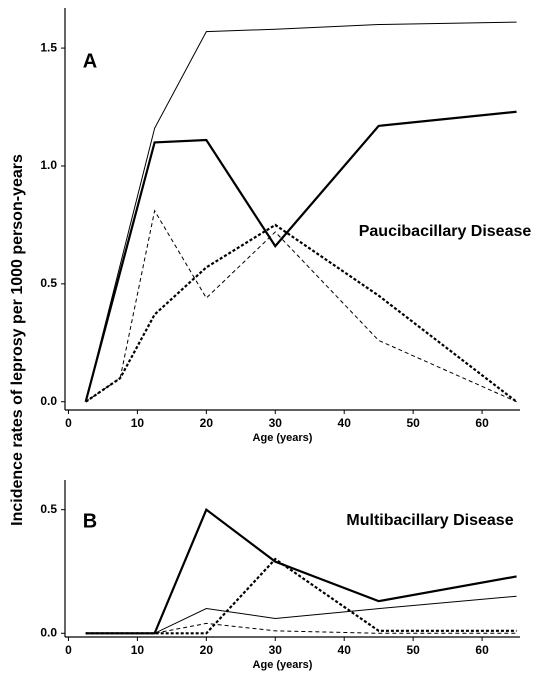  Describe the element at coordinates (48, 165) in the screenshot. I see `y-tick-label: 1.0` at that location.